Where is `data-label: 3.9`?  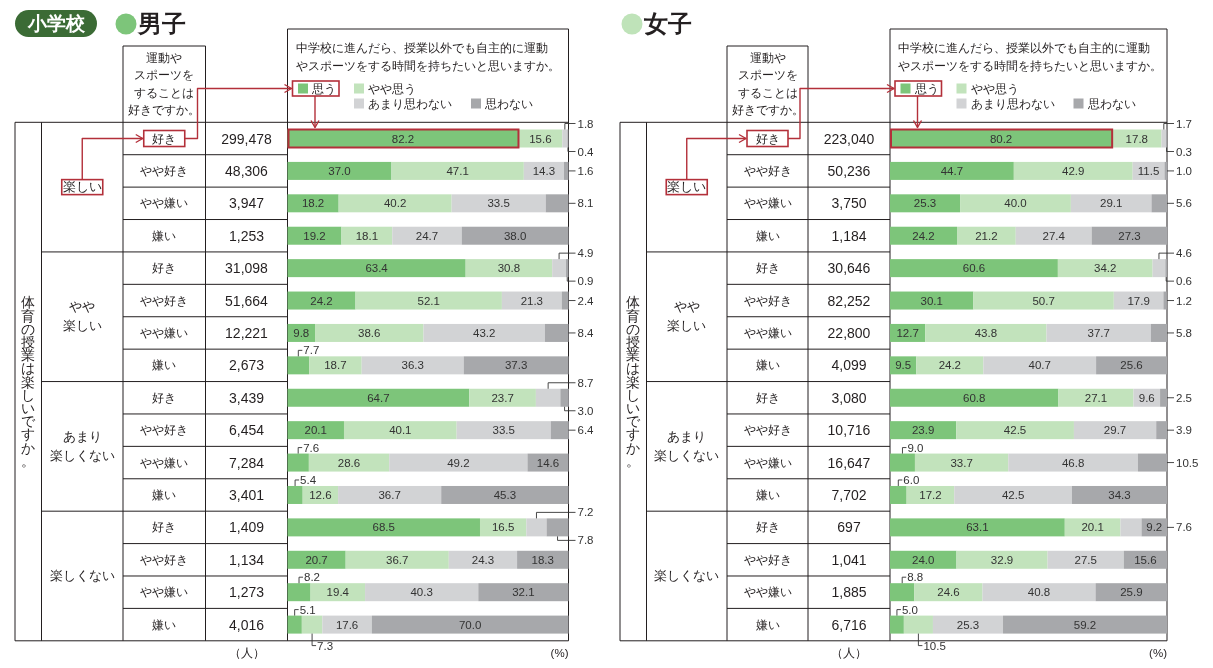
data-label: 3.9 is located at coordinates (1184, 430).